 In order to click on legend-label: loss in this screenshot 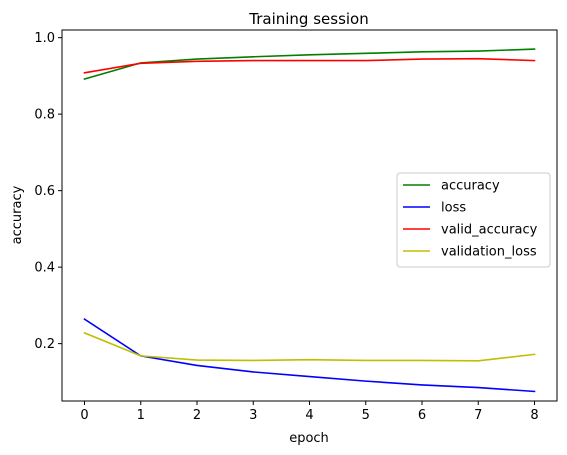, I will do `click(453, 208)`.